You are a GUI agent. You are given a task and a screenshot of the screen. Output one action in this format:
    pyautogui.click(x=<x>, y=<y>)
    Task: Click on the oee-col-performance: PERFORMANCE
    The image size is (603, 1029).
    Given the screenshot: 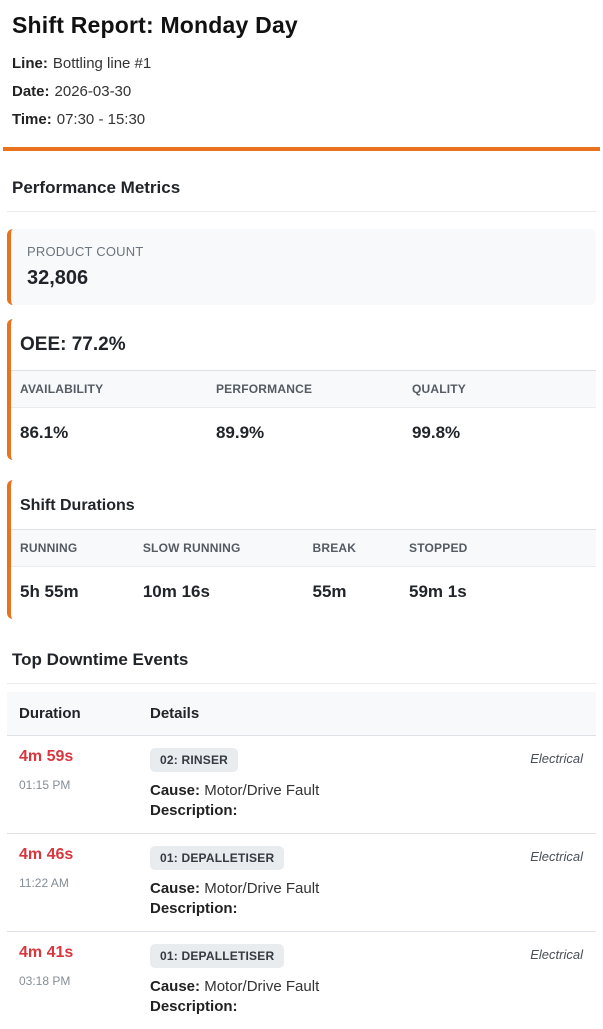 What is the action you would take?
    pyautogui.click(x=305, y=389)
    